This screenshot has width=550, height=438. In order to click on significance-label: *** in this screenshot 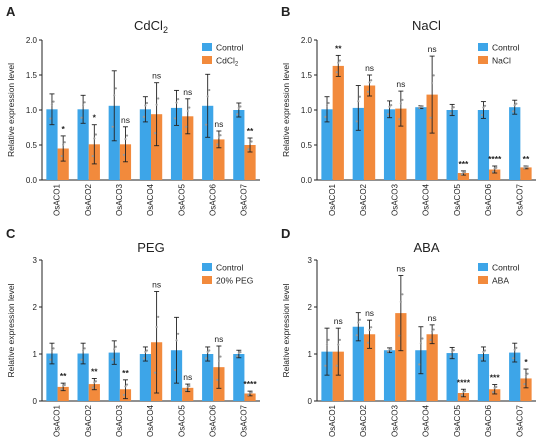, I will do `click(495, 378)`.